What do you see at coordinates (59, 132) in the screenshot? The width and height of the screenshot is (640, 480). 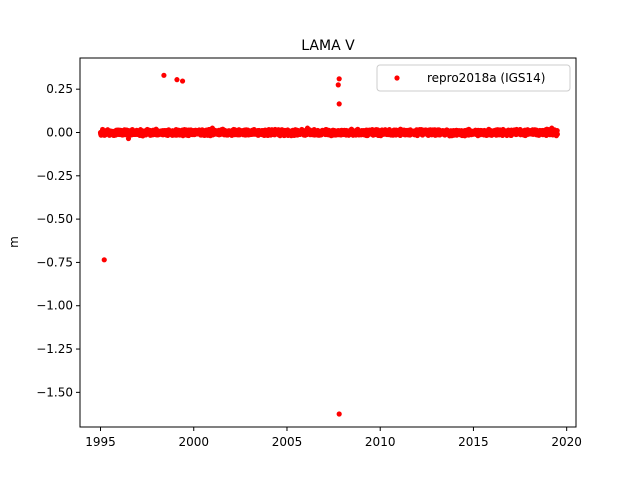 I see `y-tick-label: 0.00` at bounding box center [59, 132].